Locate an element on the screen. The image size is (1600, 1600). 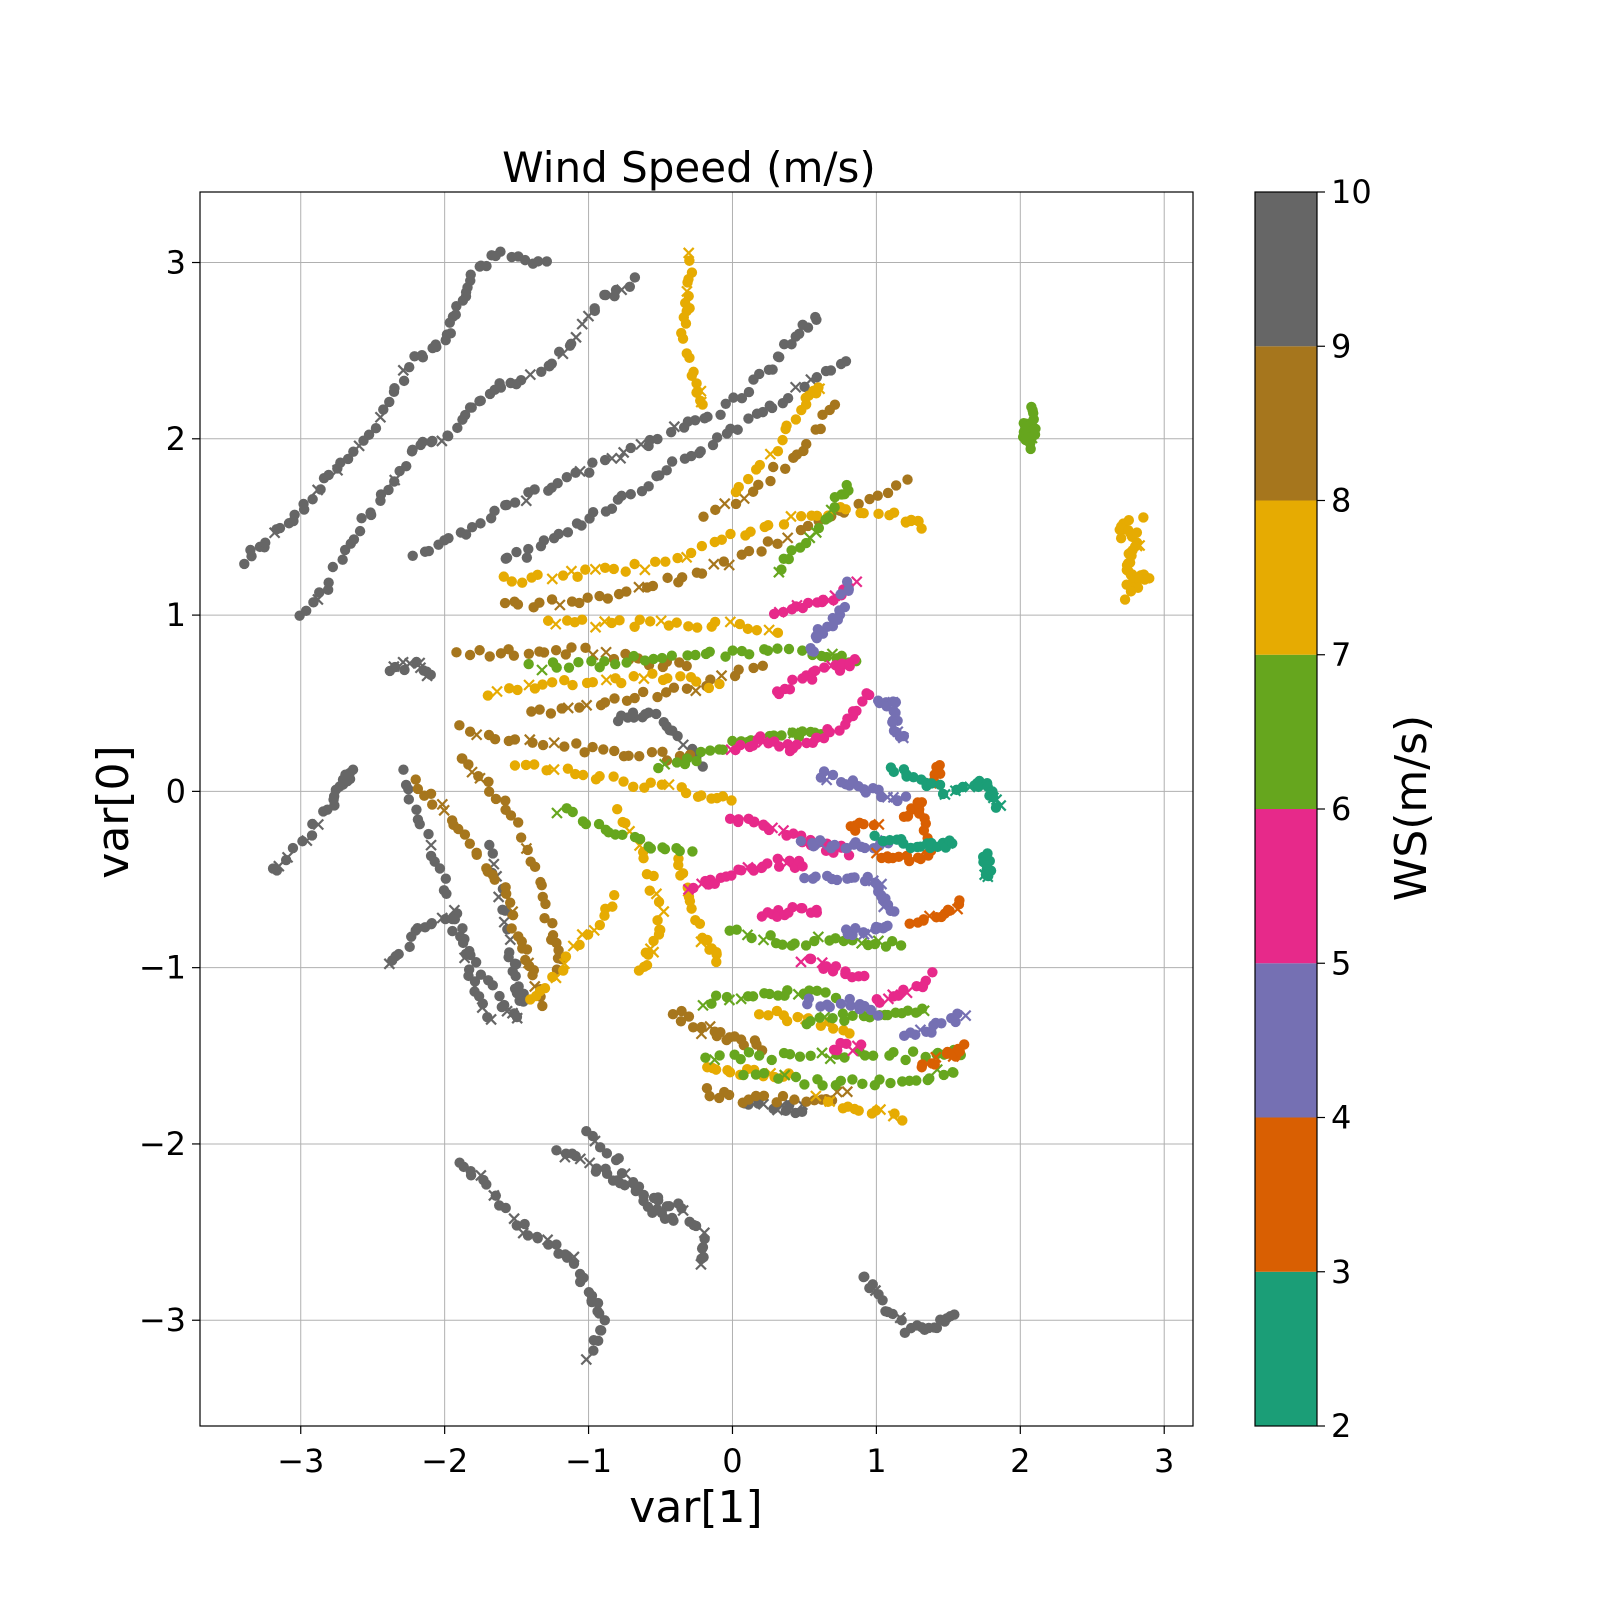
x-tick-label: 1 is located at coordinates (876, 1461).